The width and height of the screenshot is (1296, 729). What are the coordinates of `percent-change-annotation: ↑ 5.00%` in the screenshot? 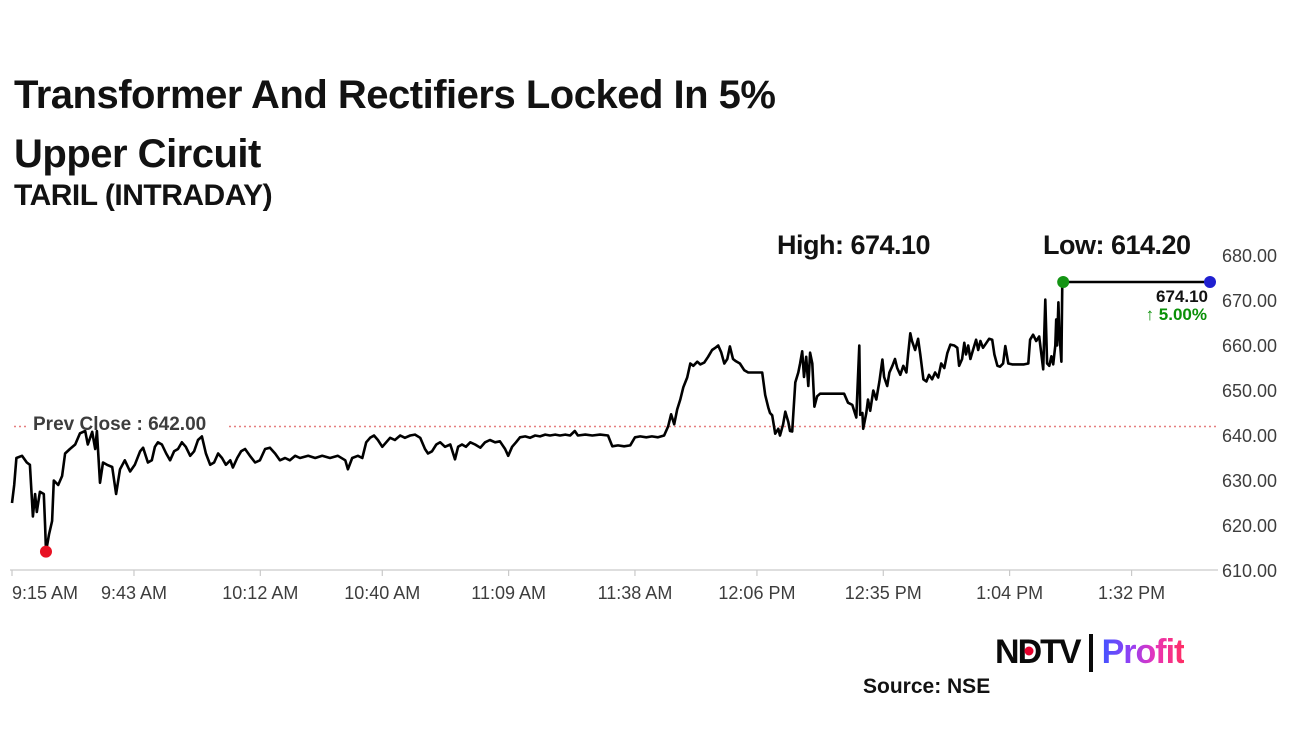 It's located at (1176, 314).